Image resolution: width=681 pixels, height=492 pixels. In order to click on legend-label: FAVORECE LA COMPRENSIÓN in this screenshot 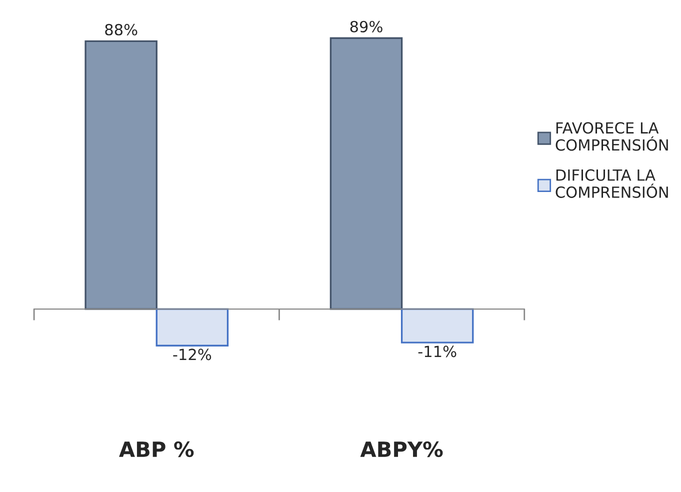, I will do `click(612, 136)`.